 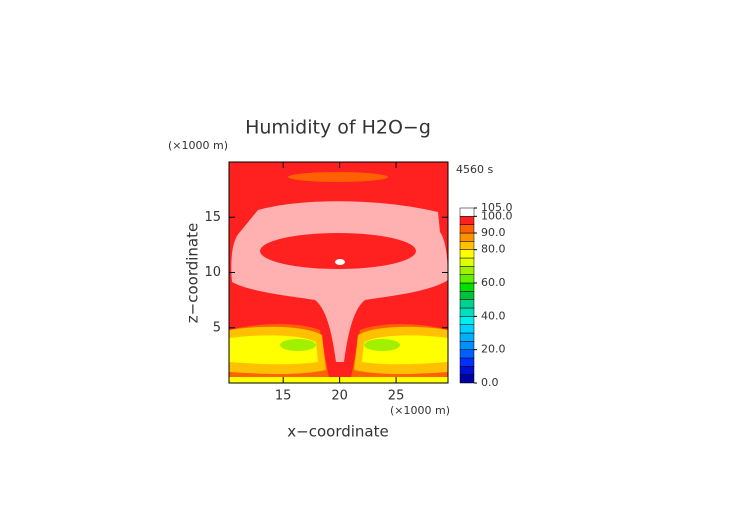 I want to click on y-unit: (×1000 m), so click(x=198, y=145).